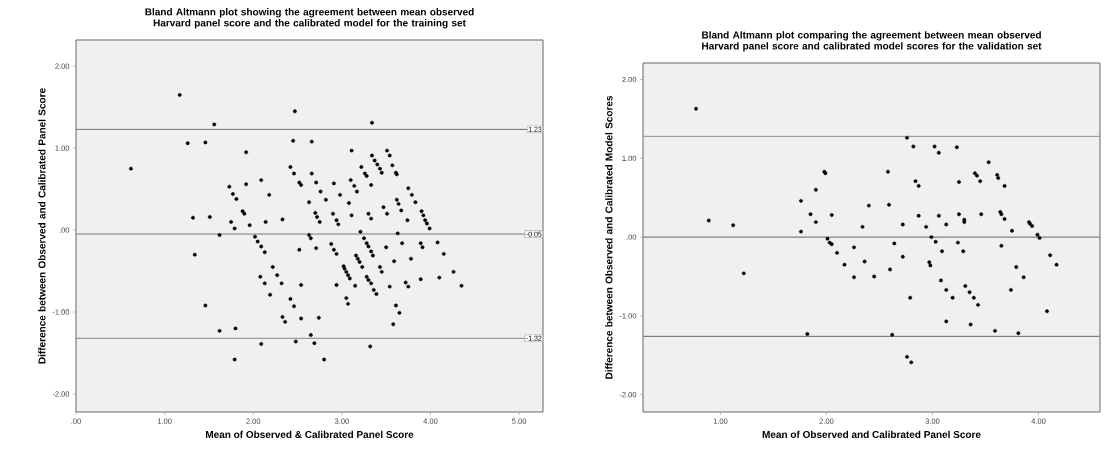 This screenshot has width=1110, height=454. What do you see at coordinates (872, 41) in the screenshot?
I see `chart-title: Bland Altmann plot comparing the agreement between mean observed Harvard panel score and calibrated model scores for the validation set` at bounding box center [872, 41].